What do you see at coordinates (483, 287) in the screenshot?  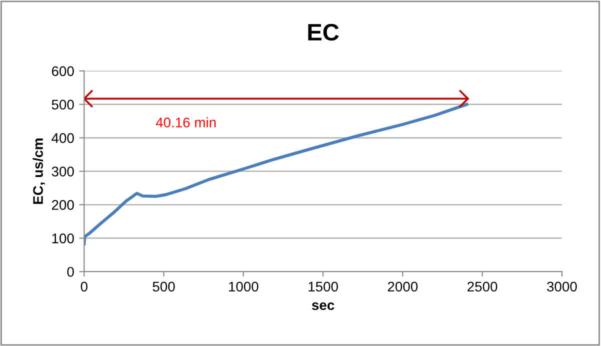 I see `x-tick-label: 2500` at bounding box center [483, 287].